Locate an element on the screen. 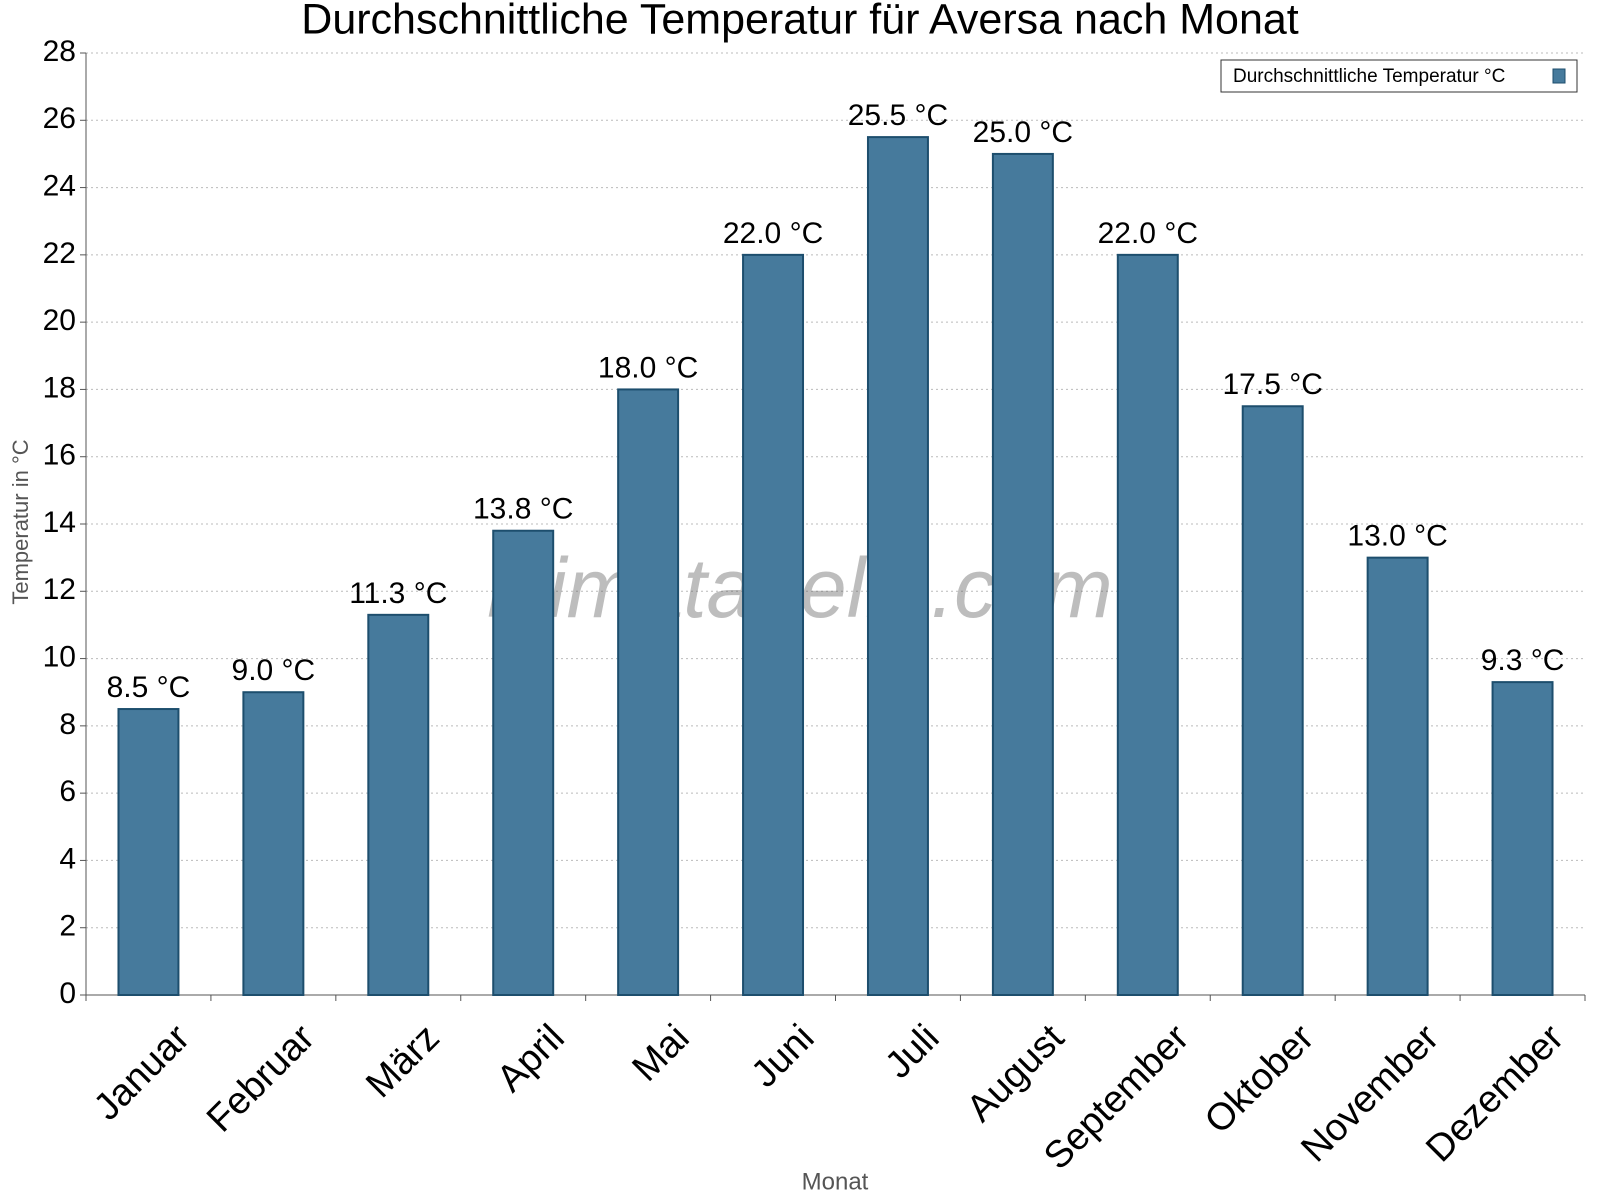  value-label: 8.5 °C is located at coordinates (149, 687).